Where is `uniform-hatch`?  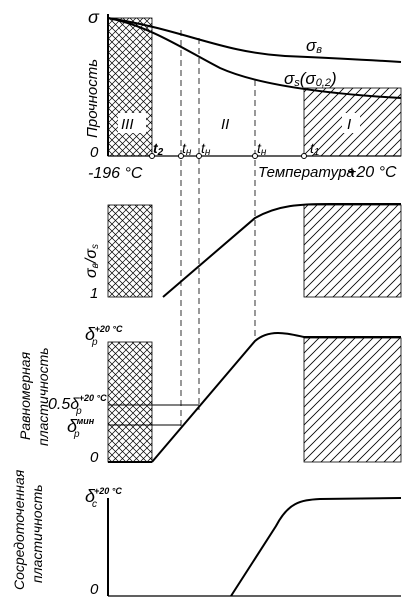
uniform-hatch is located at coordinates (352, 400).